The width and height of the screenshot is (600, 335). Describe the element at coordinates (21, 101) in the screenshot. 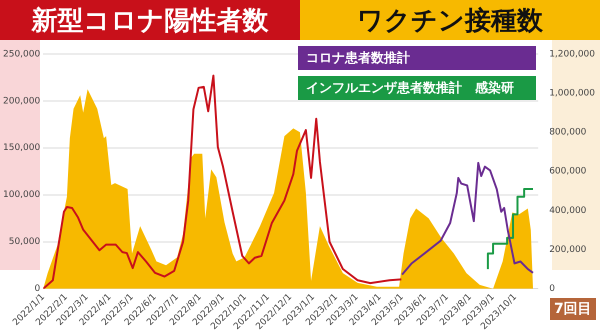

I see `y-tick-label: 200,000` at that location.